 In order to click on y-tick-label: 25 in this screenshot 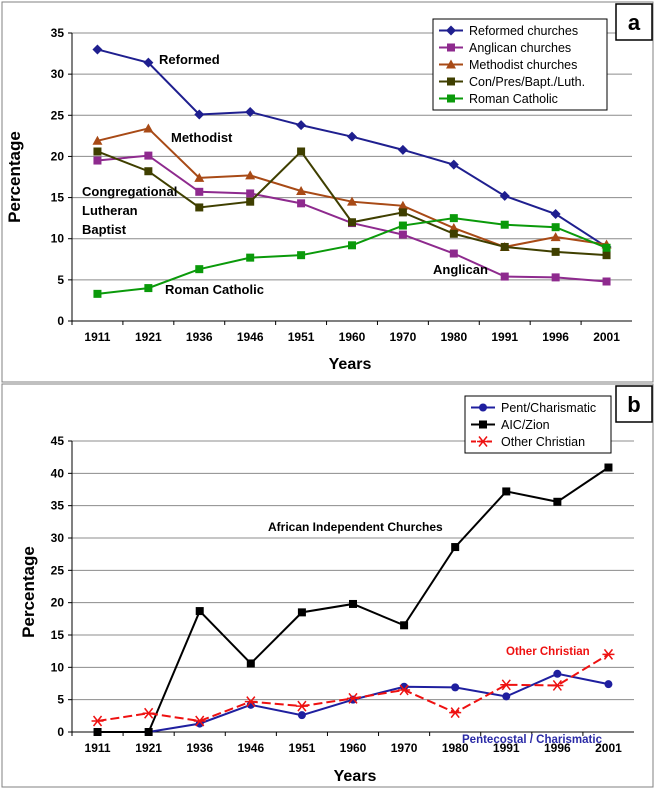, I will do `click(58, 115)`.